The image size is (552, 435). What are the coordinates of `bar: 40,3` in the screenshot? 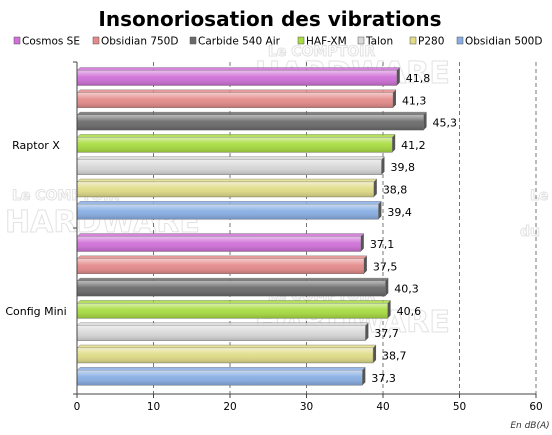 It's located at (247, 287).